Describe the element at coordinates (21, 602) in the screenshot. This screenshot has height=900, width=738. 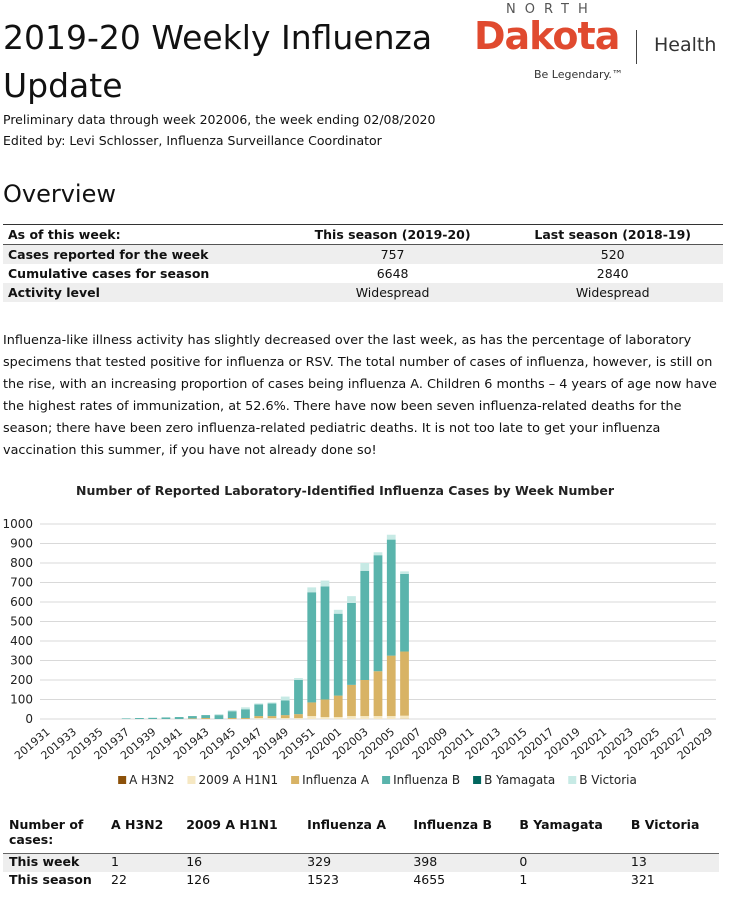
I see `y-tick-label: 600` at that location.